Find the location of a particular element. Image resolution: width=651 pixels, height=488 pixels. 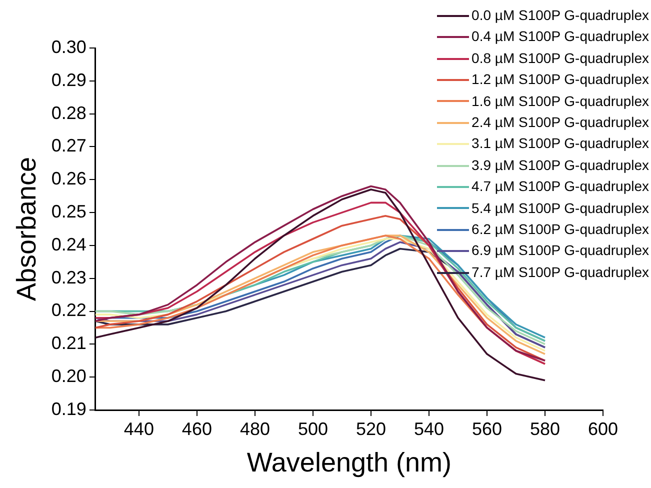

legend-label: 7.7 µM S100P G-quadruplex is located at coordinates (560, 272).